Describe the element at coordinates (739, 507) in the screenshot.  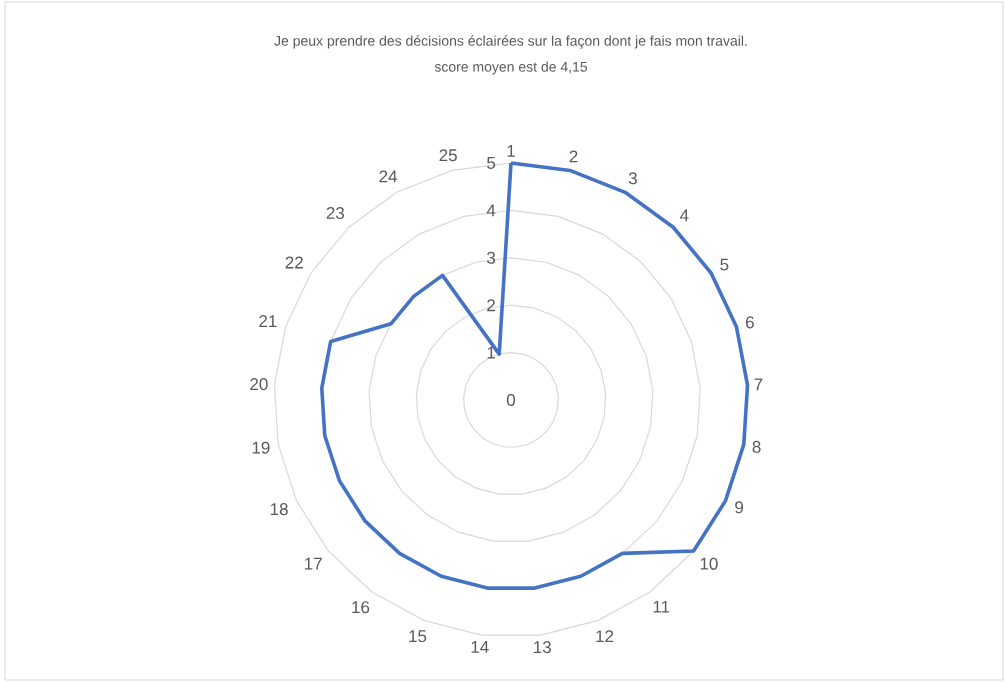
I see `spoke-label: 9` at that location.